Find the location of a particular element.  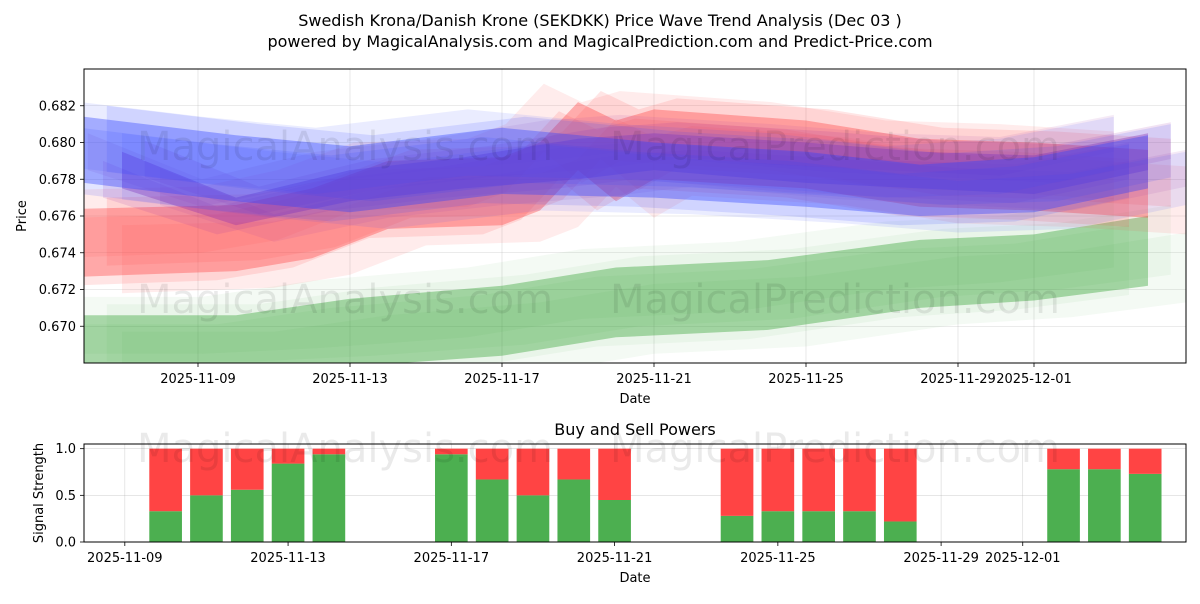

watermark-analysis-1: MagicalAnalysis.com is located at coordinates (345, 147).